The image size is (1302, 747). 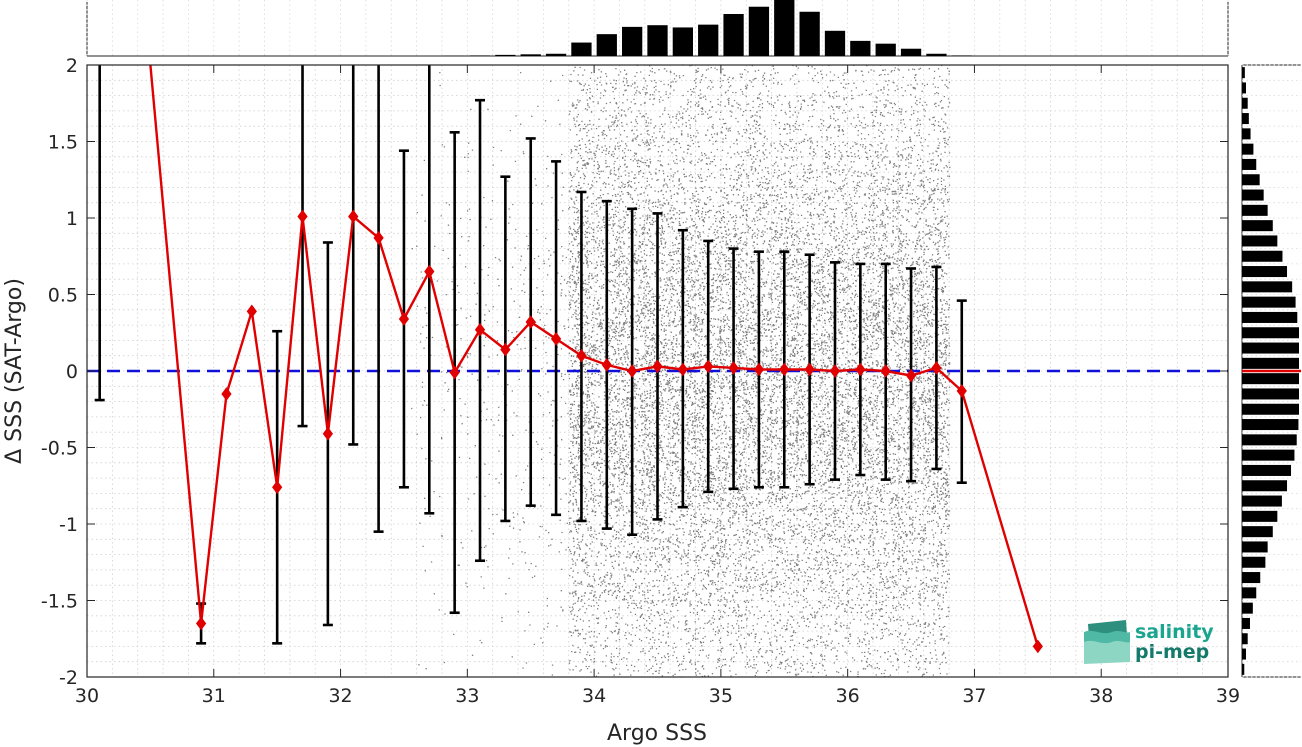 I want to click on y-tick-label: 0, so click(x=72, y=372).